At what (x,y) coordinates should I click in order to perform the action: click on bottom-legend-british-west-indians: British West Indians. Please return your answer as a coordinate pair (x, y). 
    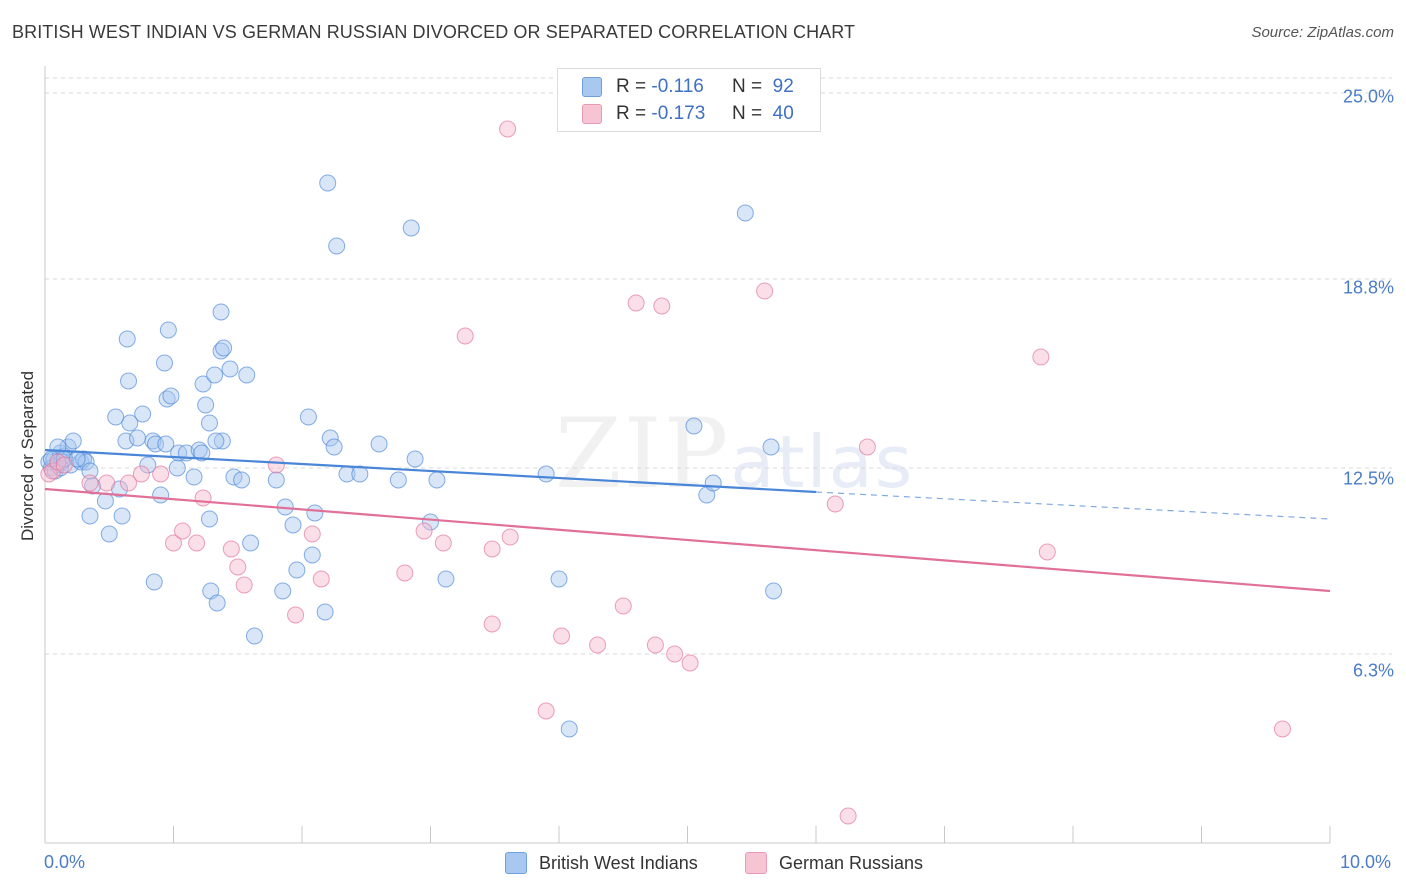
    Looking at the image, I should click on (601, 863).